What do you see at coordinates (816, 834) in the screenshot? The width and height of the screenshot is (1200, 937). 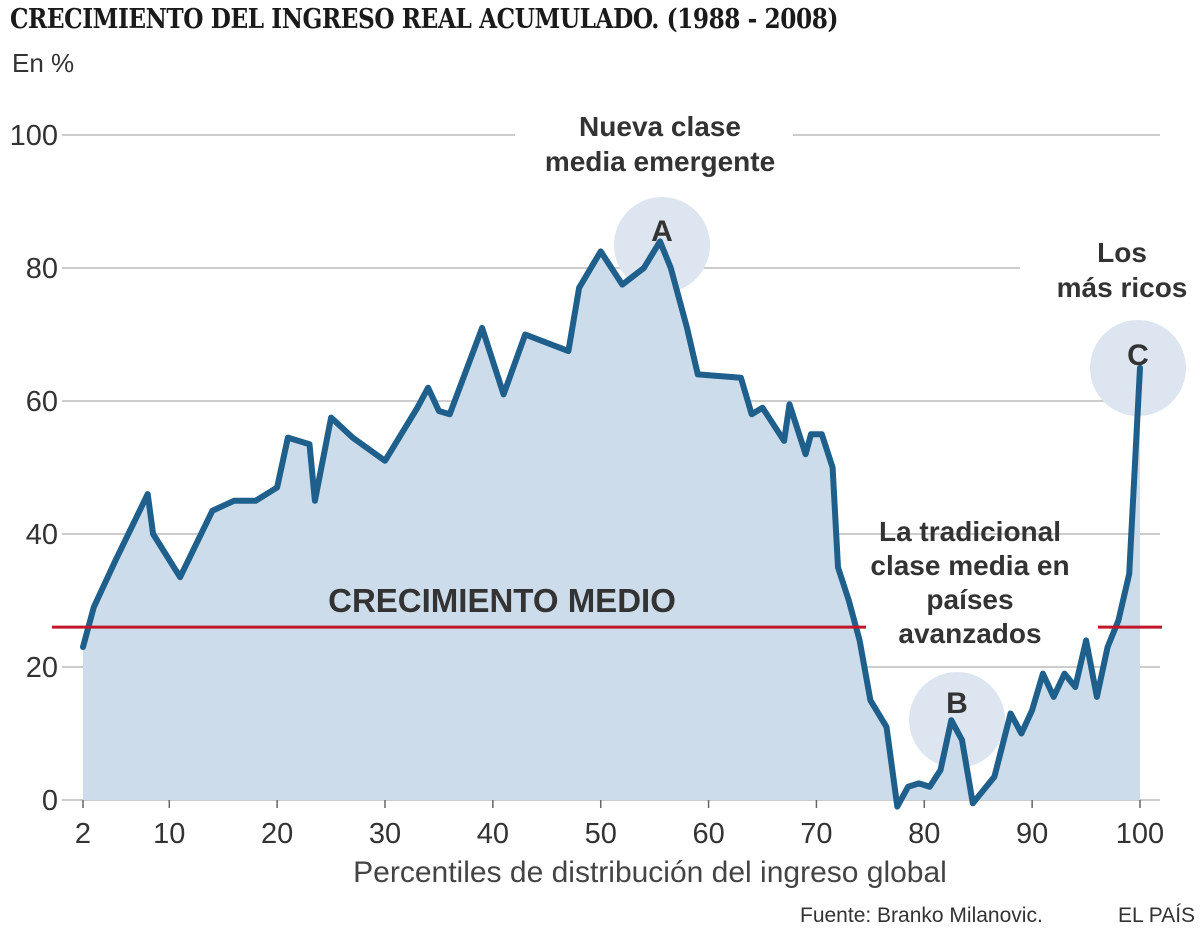 I see `x-tick-70: 70` at bounding box center [816, 834].